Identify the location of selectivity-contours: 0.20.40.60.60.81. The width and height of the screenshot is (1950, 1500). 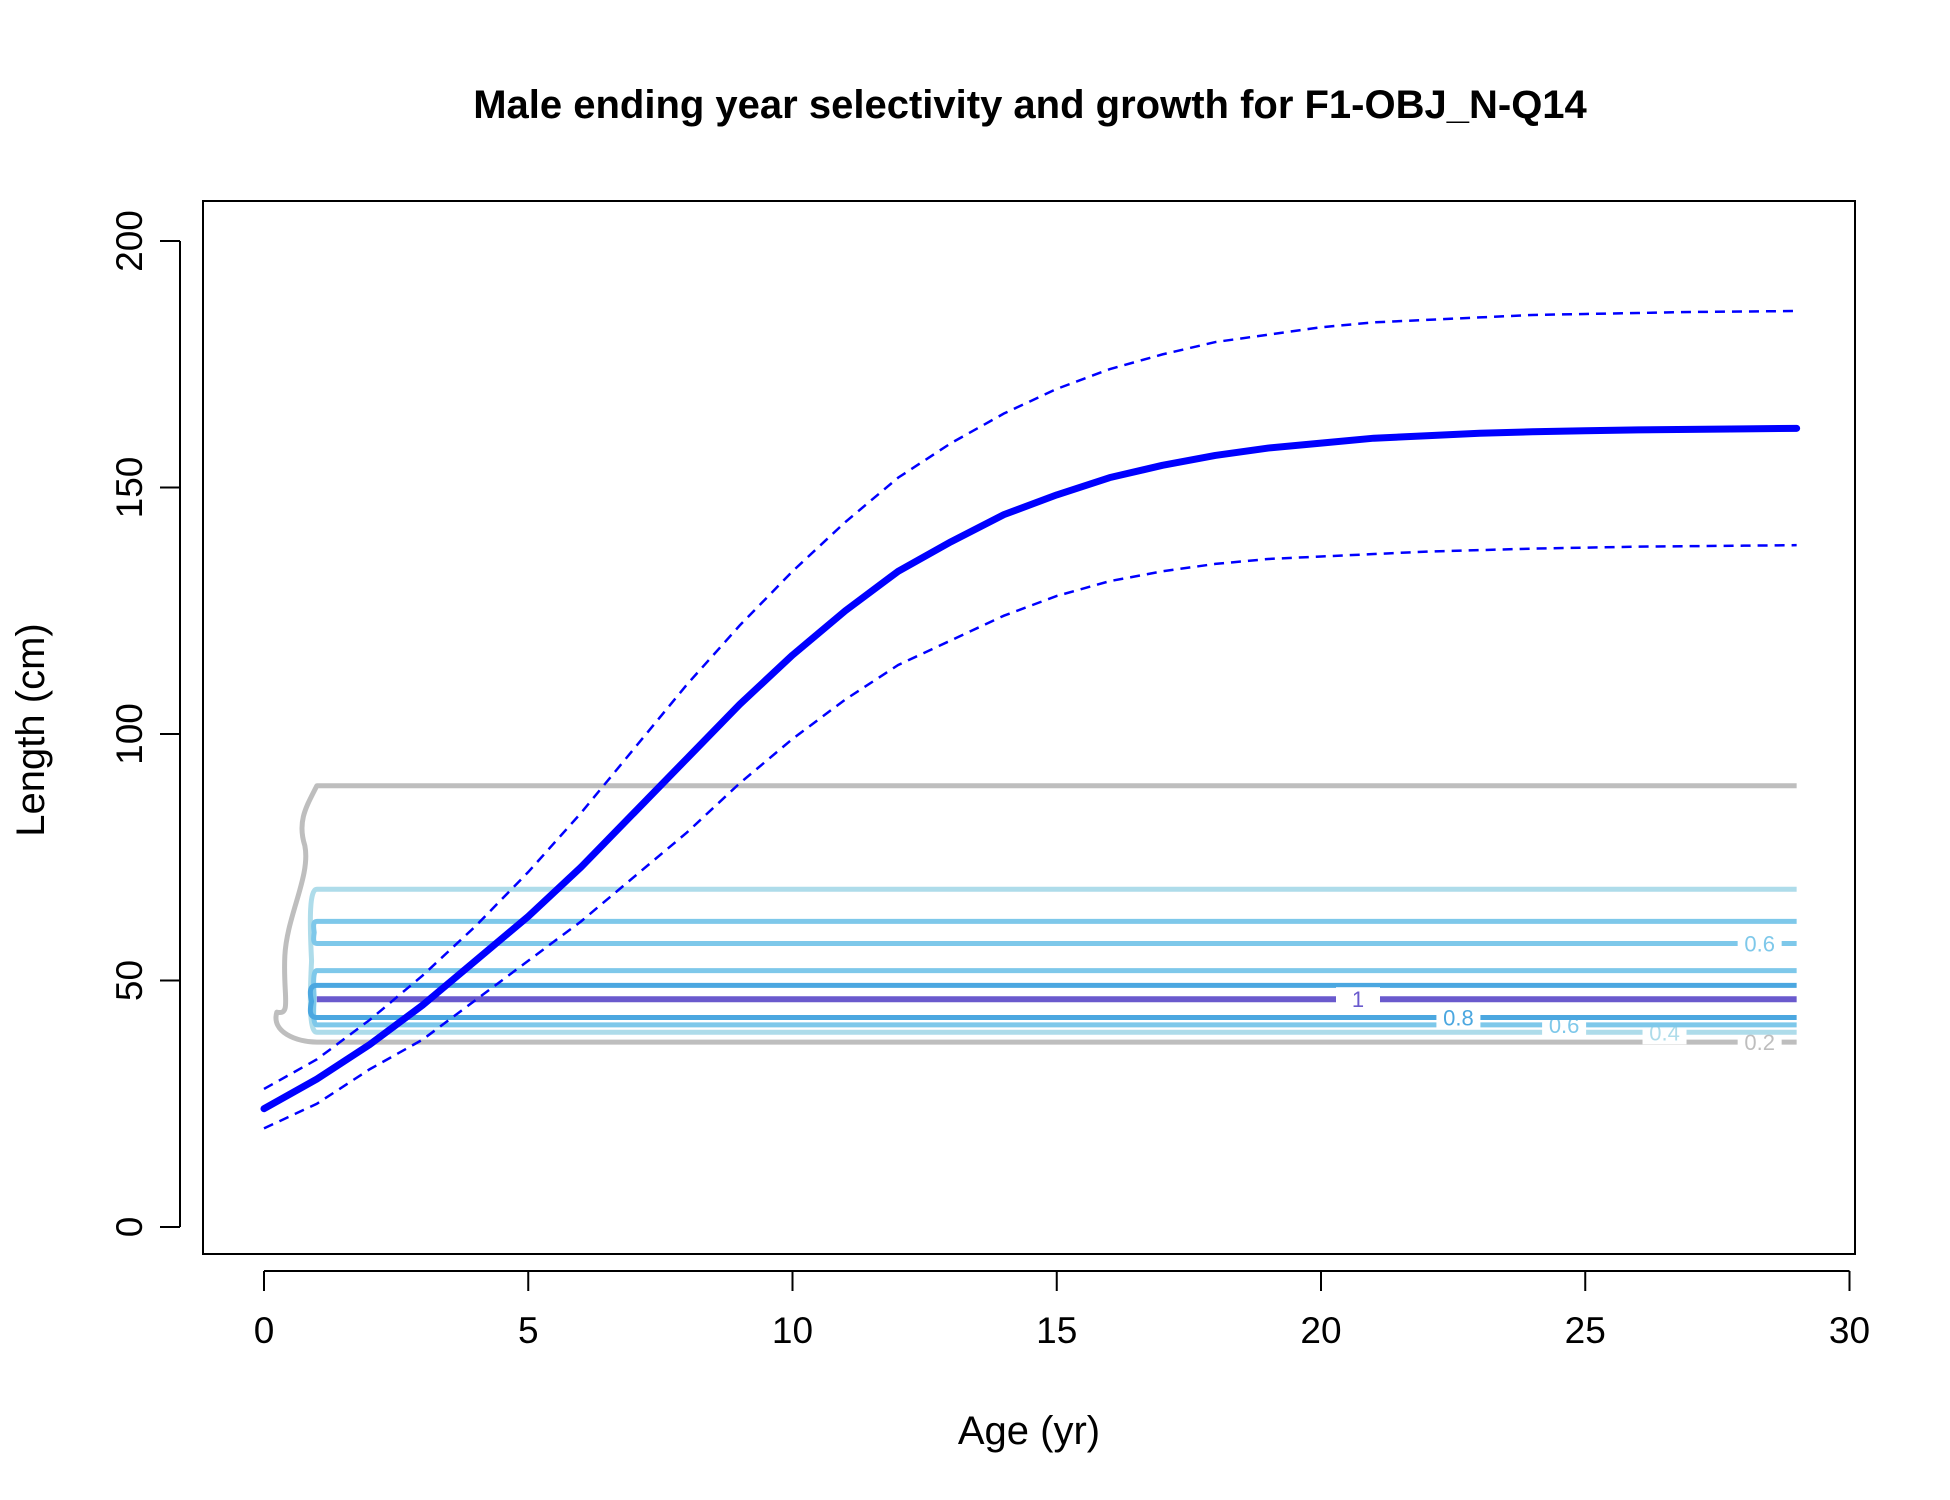
(1035, 919).